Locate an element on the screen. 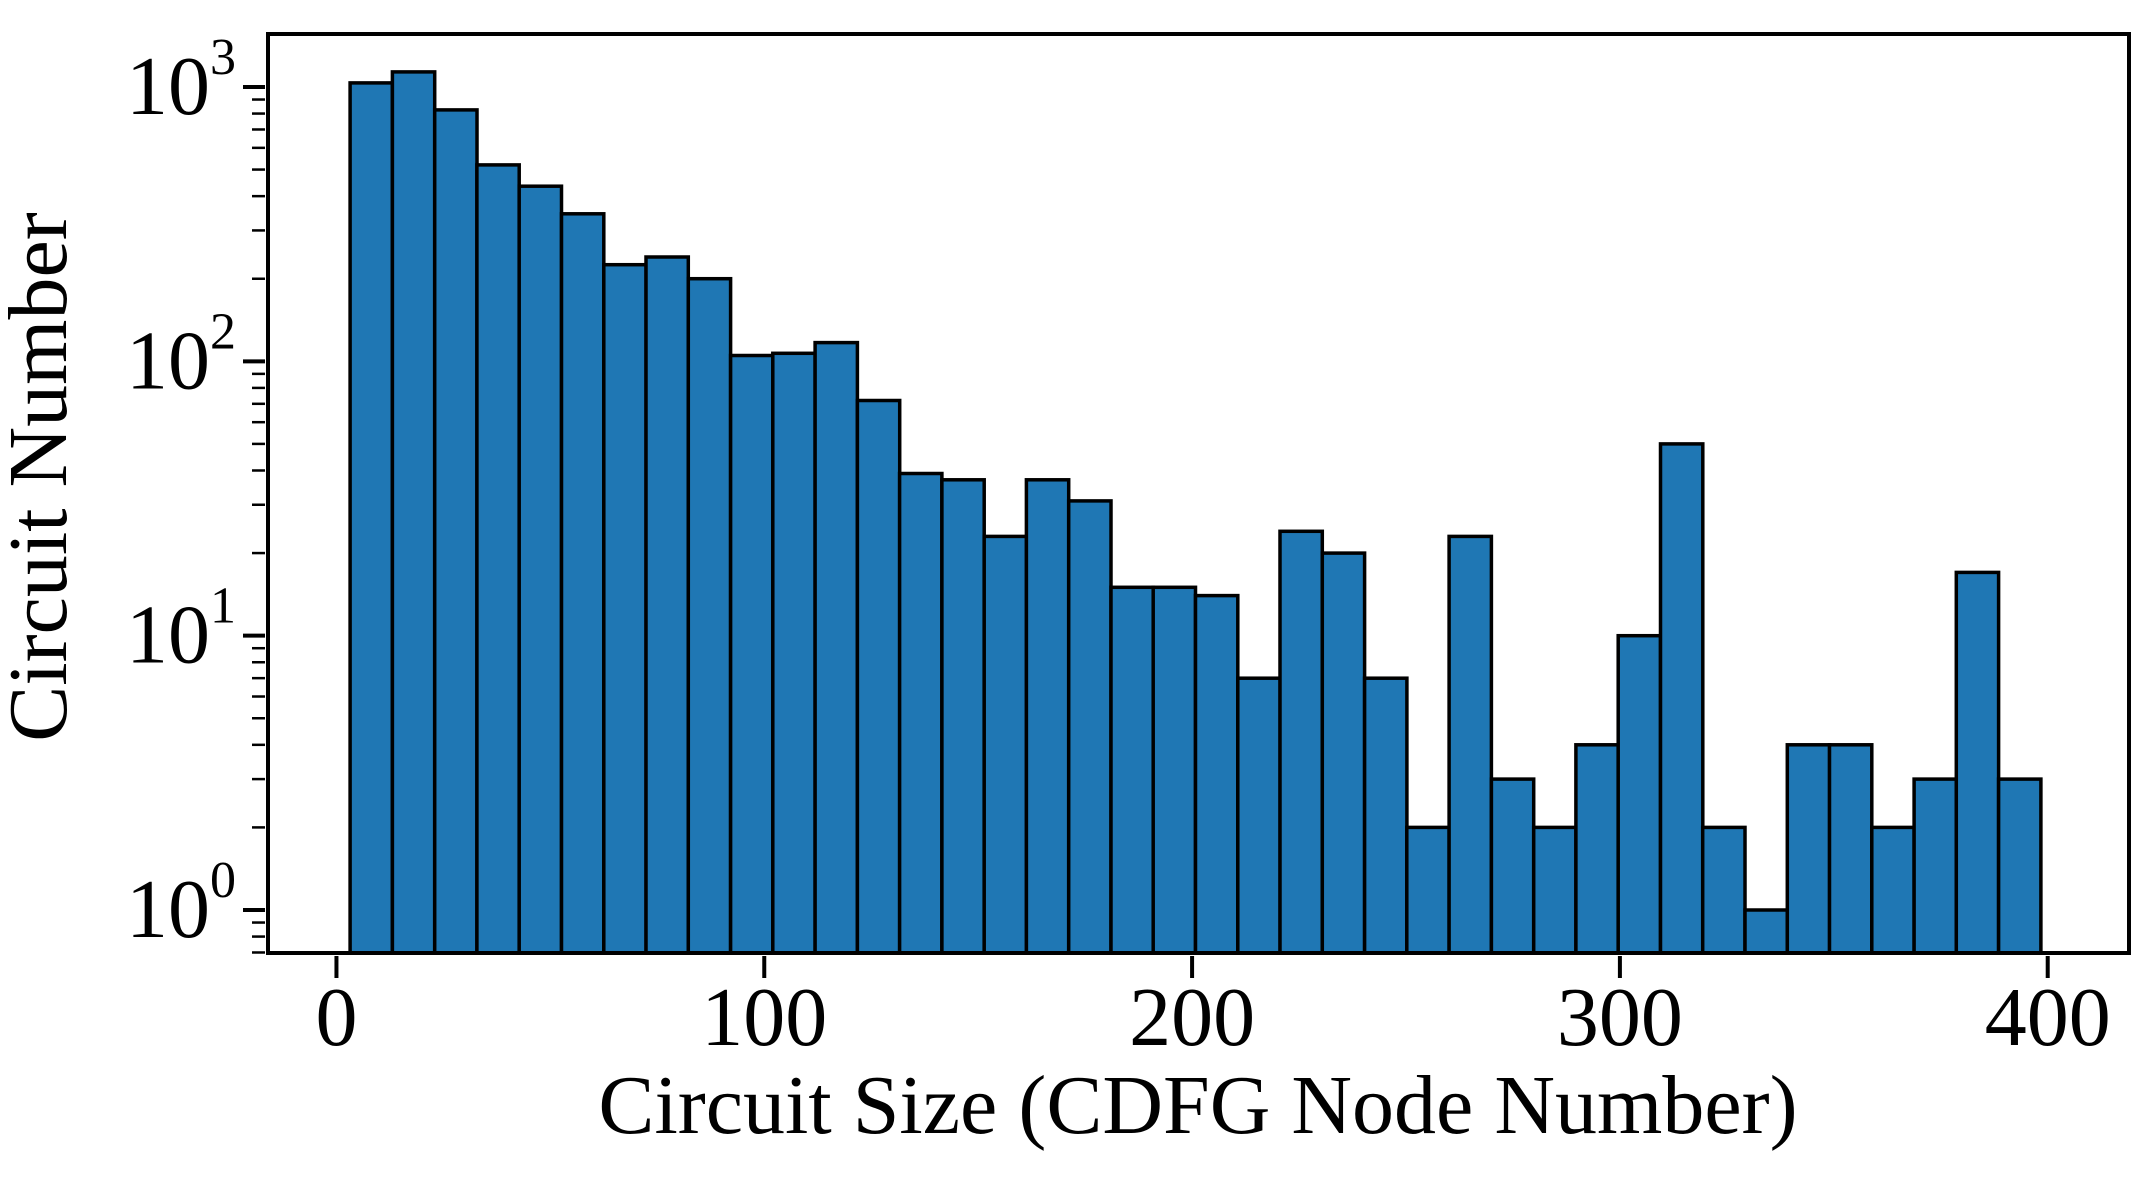 The image size is (2156, 1183). x-tick-label: 100 is located at coordinates (764, 1017).